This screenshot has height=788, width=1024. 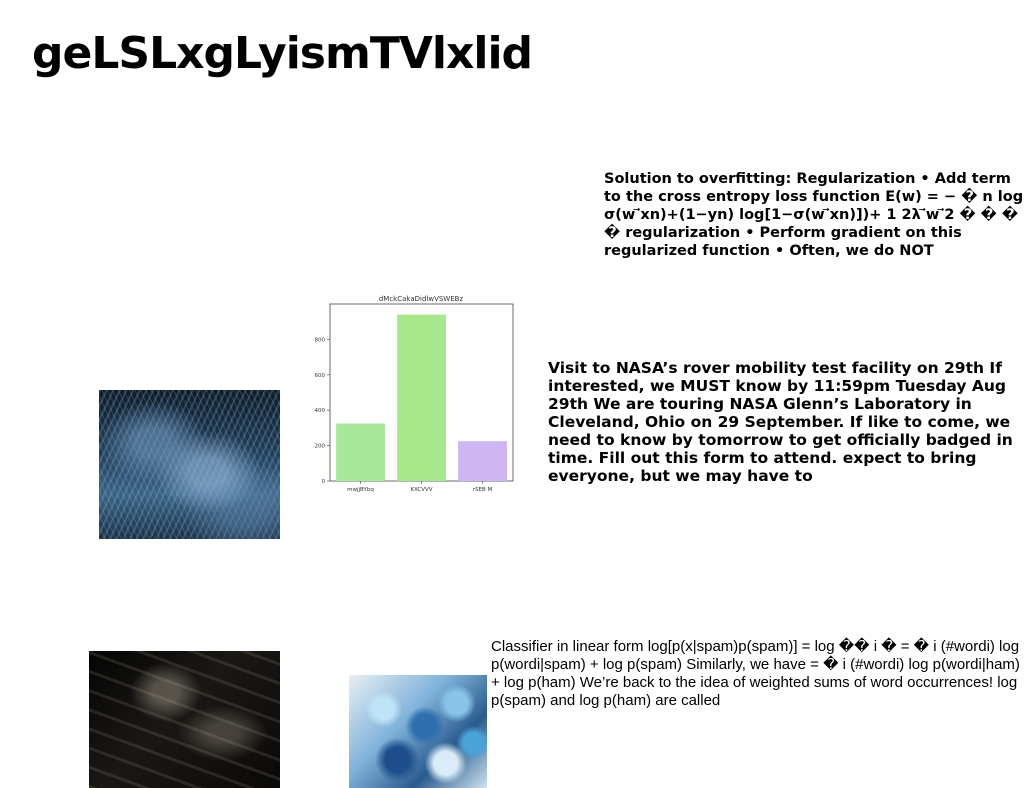 What do you see at coordinates (418, 731) in the screenshot?
I see `blue-floral-image` at bounding box center [418, 731].